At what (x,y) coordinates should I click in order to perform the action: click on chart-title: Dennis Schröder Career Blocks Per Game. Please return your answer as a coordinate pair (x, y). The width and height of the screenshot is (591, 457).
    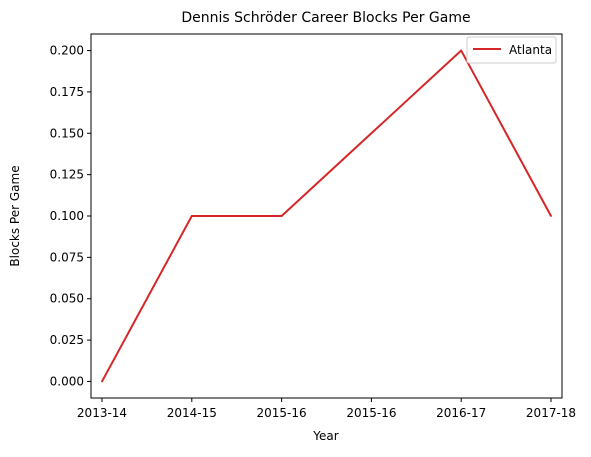
    Looking at the image, I should click on (325, 18).